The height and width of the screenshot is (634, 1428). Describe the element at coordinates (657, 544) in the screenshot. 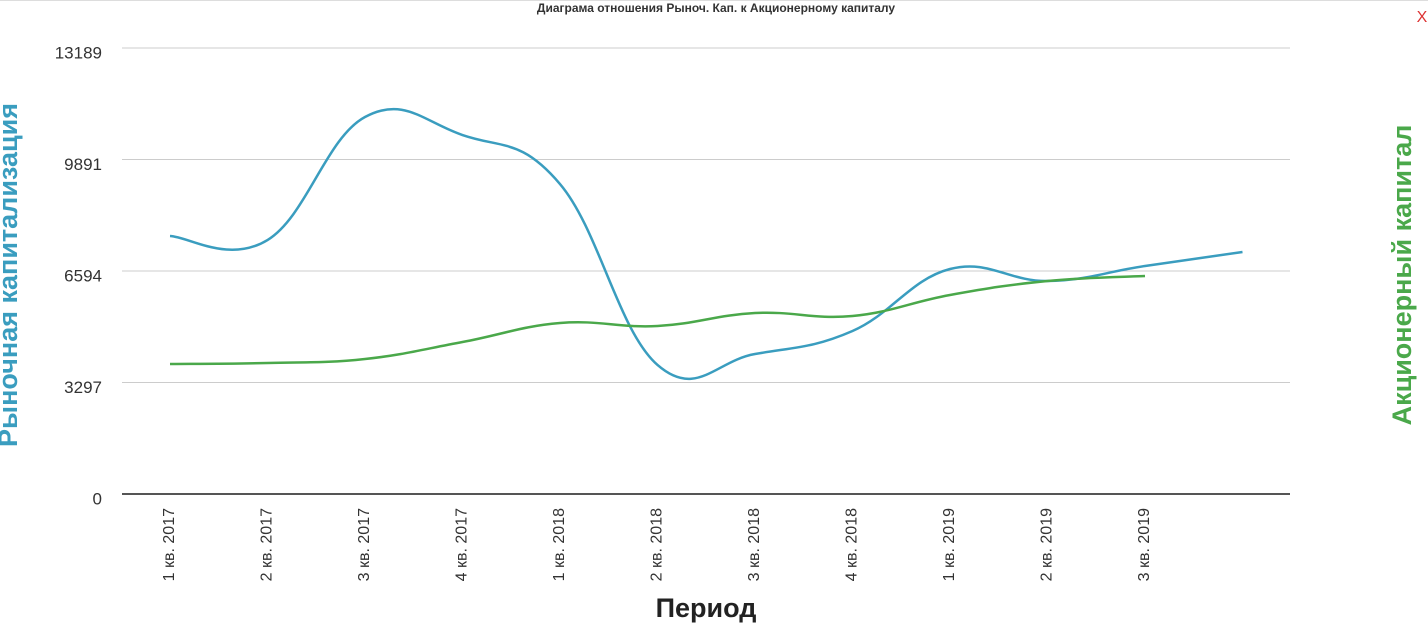

I see `x-tick-label: 2 кв. 2018` at that location.